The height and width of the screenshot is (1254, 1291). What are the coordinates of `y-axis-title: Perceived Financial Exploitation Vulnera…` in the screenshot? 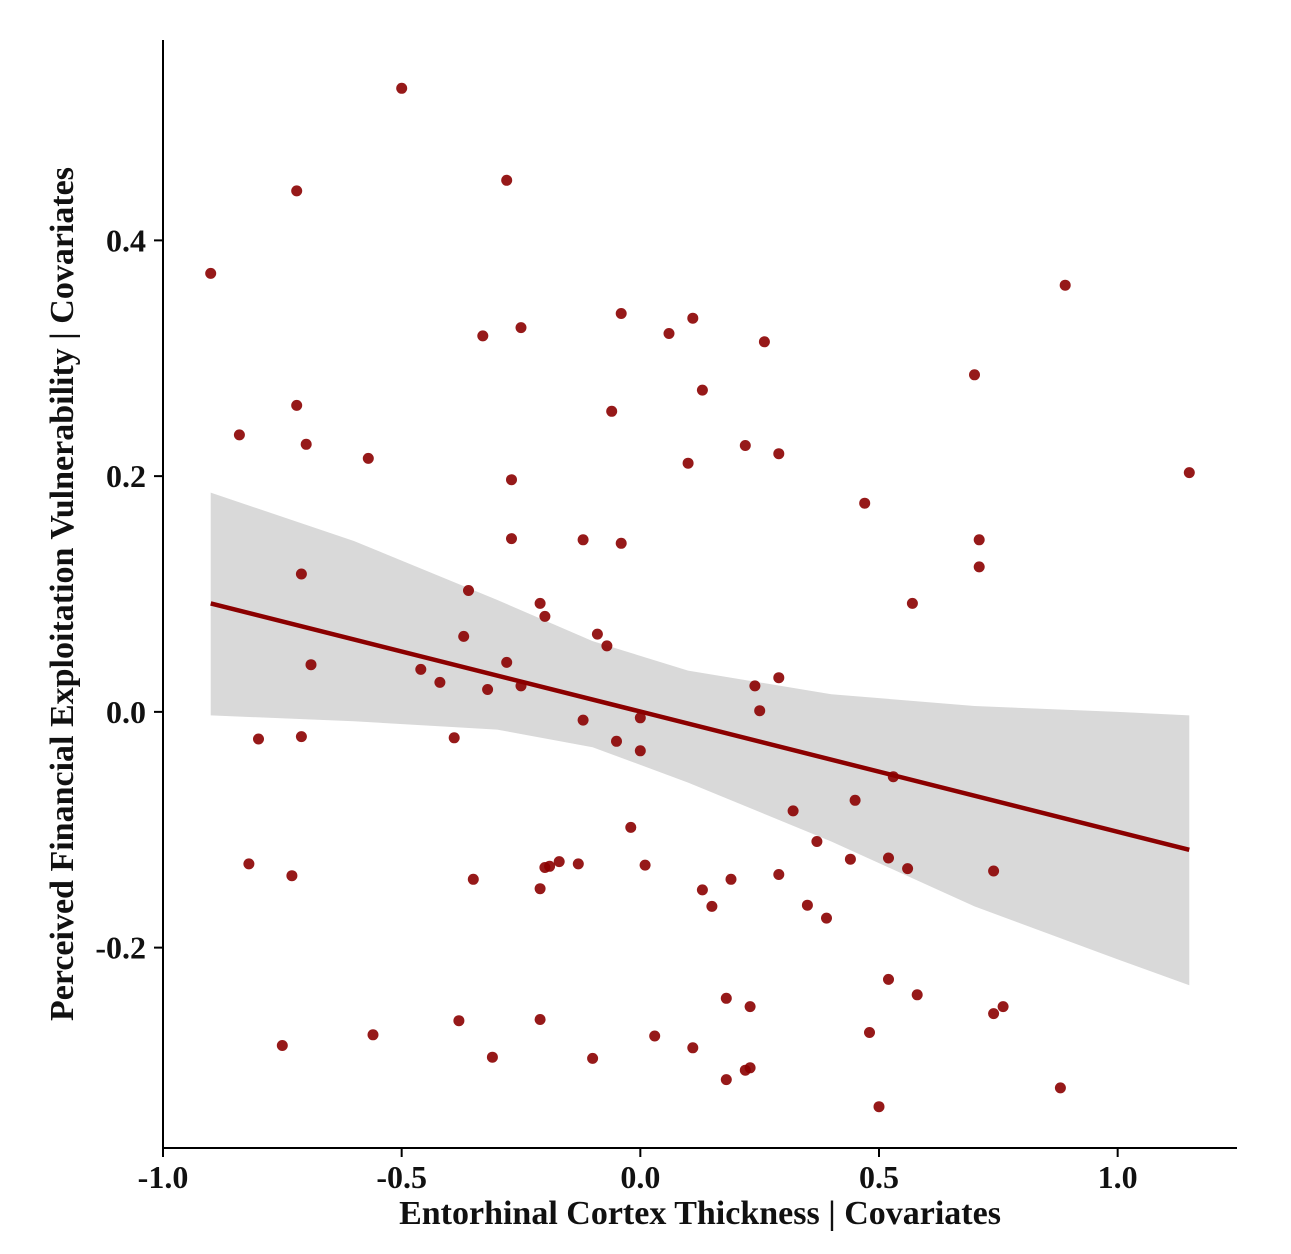 It's located at (62, 594).